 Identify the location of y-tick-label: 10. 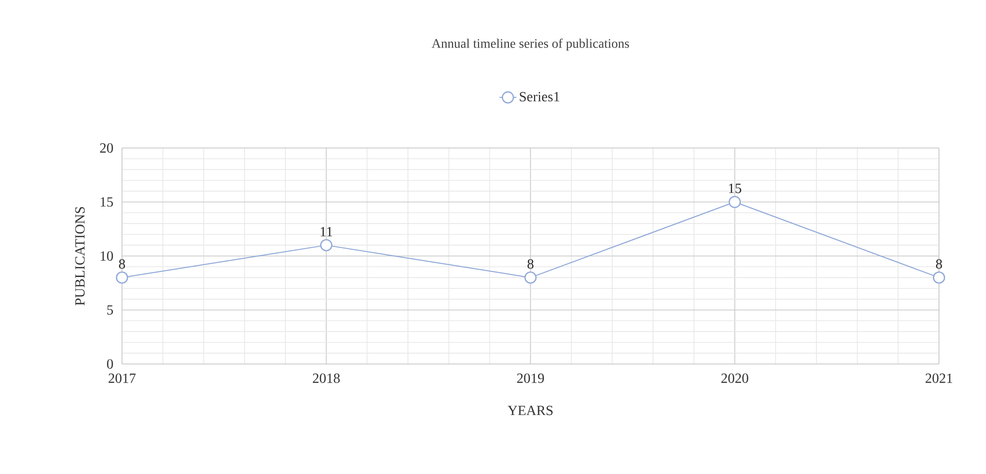
(106, 256).